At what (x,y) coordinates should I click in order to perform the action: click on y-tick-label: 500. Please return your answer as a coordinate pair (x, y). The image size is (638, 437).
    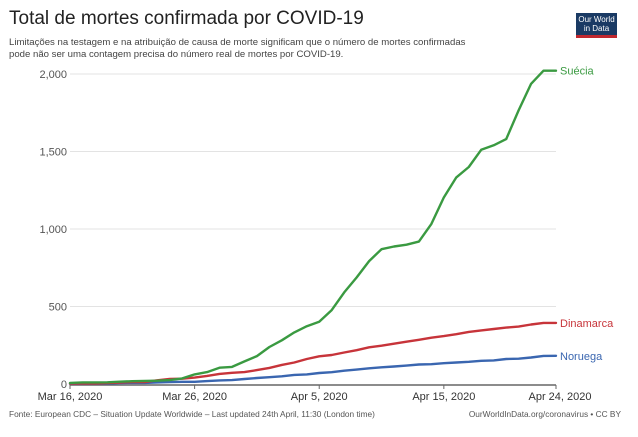
    Looking at the image, I should click on (58, 308).